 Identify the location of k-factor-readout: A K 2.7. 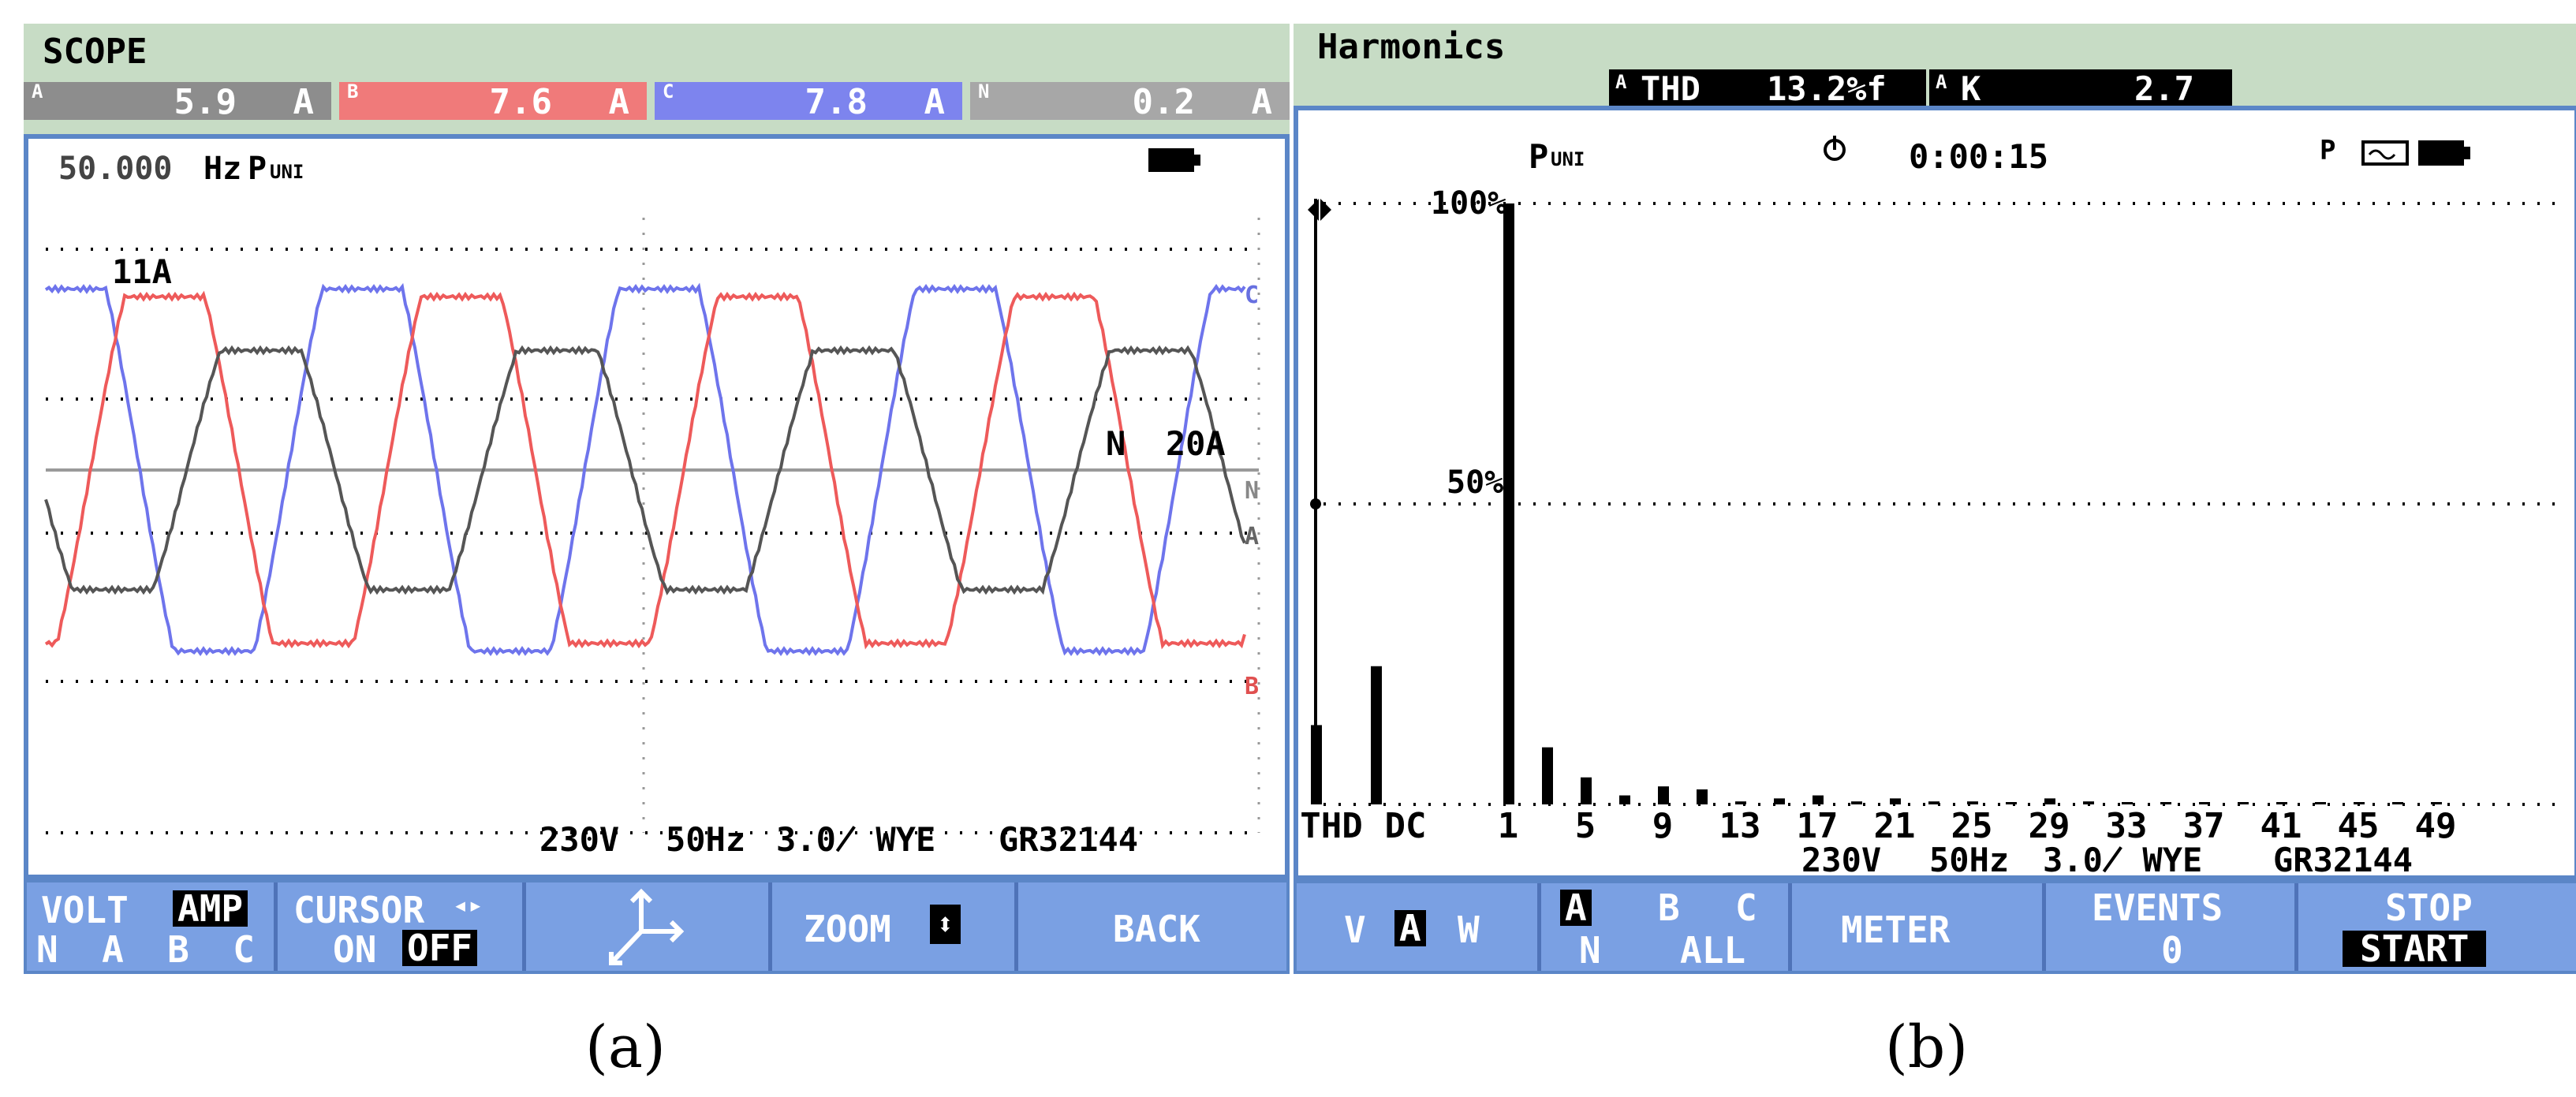
(2080, 87).